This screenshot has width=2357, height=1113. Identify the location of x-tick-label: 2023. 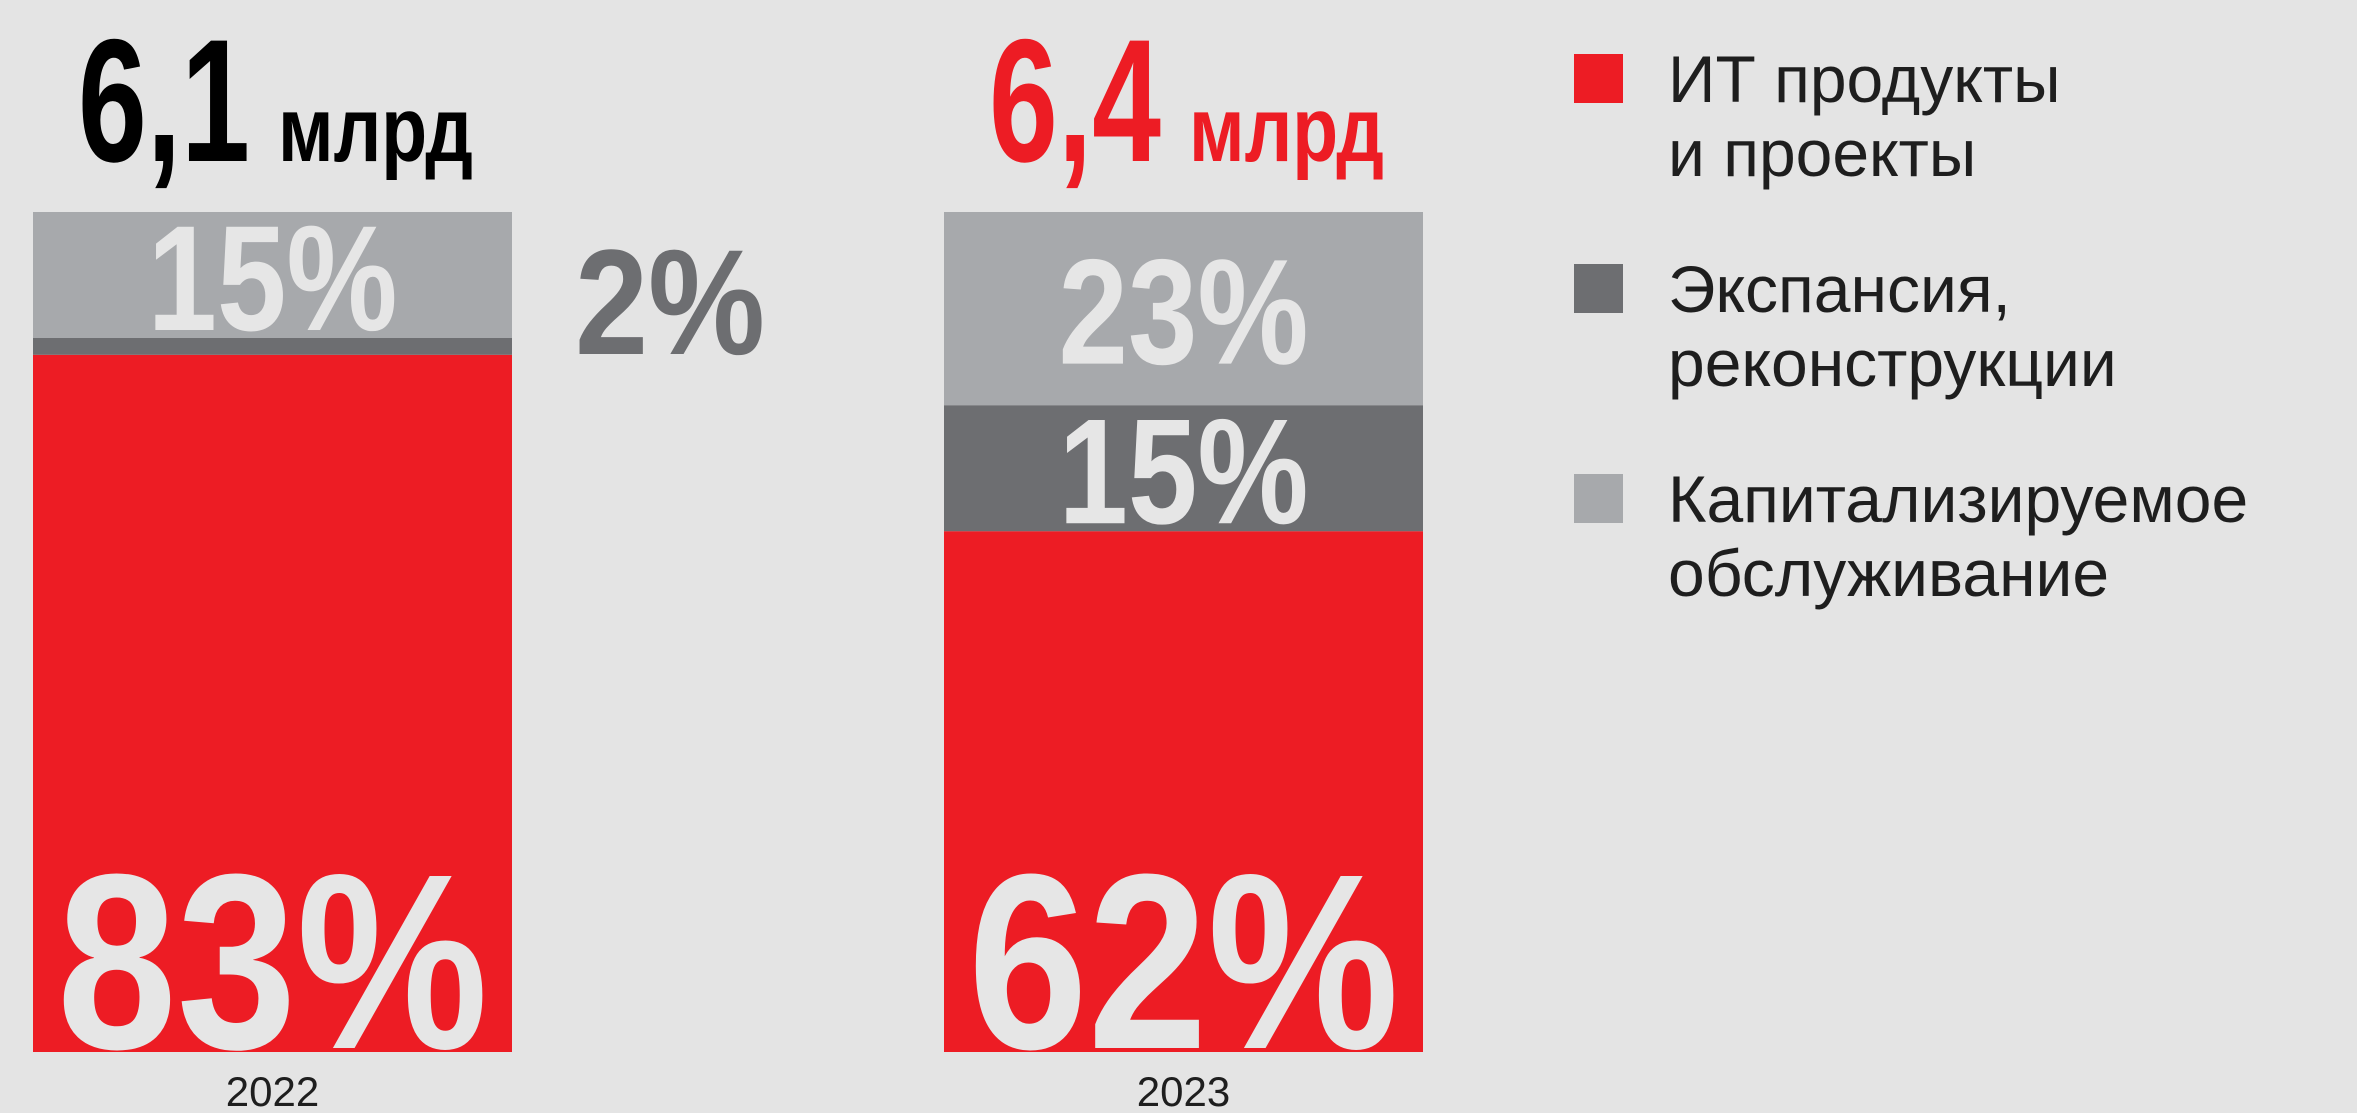
(1183, 1090).